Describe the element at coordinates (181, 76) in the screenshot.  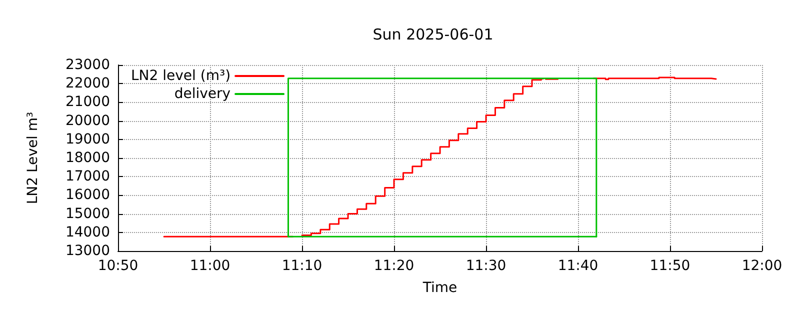
I see `legend-label: LN2 level (m³)` at that location.